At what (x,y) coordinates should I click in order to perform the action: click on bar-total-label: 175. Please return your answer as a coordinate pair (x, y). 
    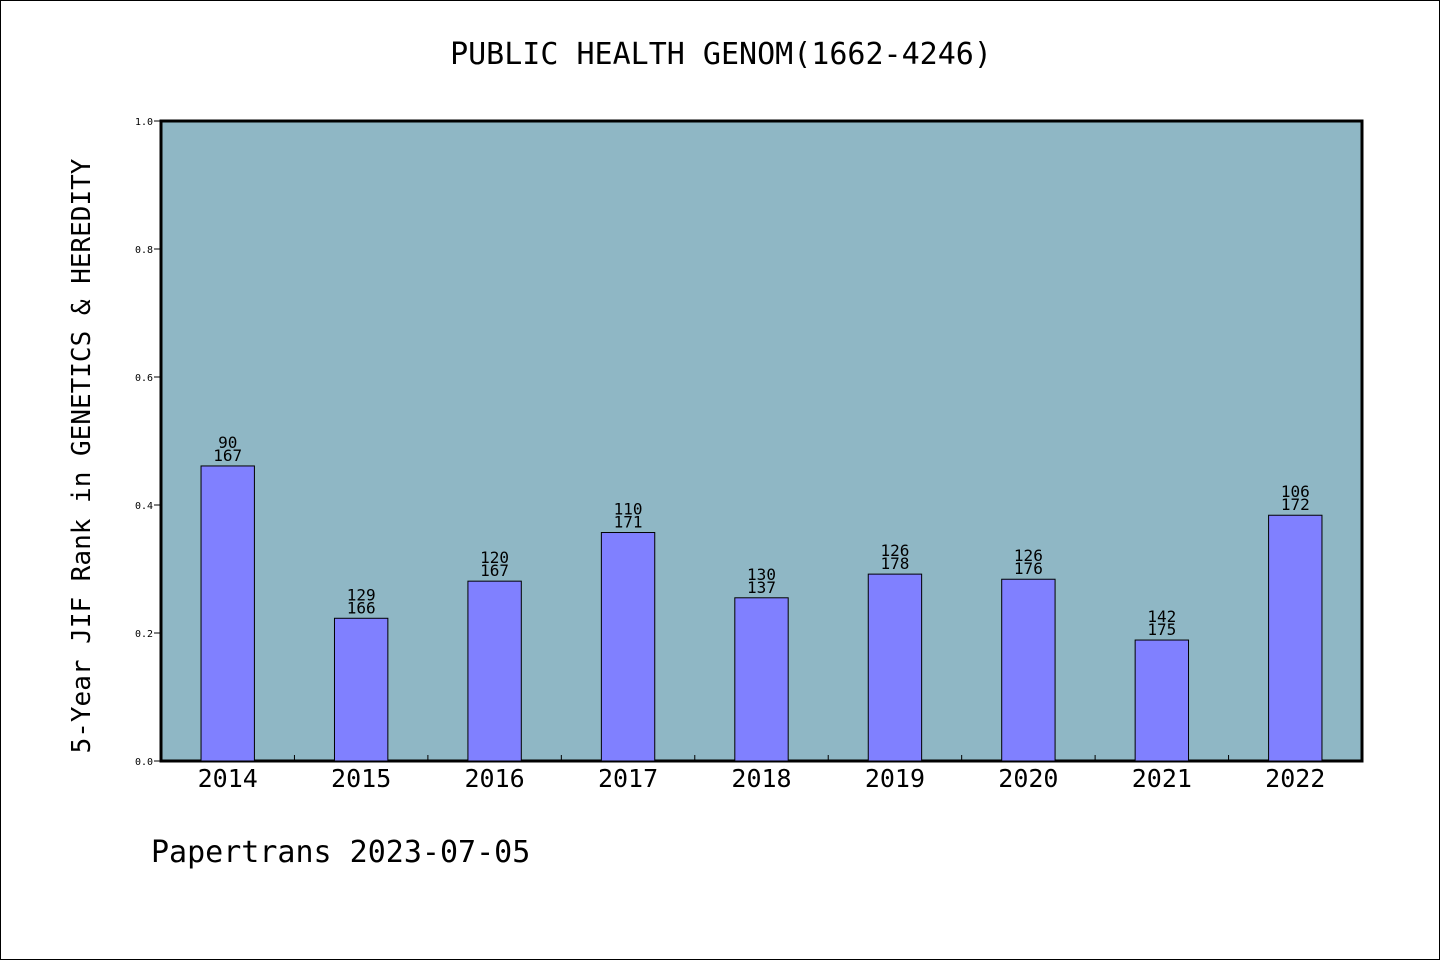
    Looking at the image, I should click on (1161, 629).